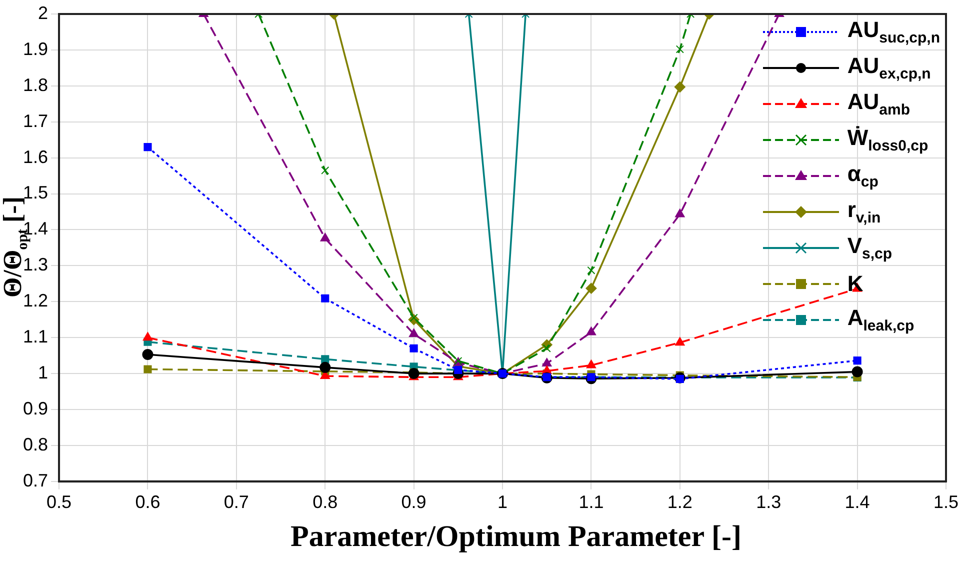  I want to click on x-tick-label: 1.1, so click(591, 502).